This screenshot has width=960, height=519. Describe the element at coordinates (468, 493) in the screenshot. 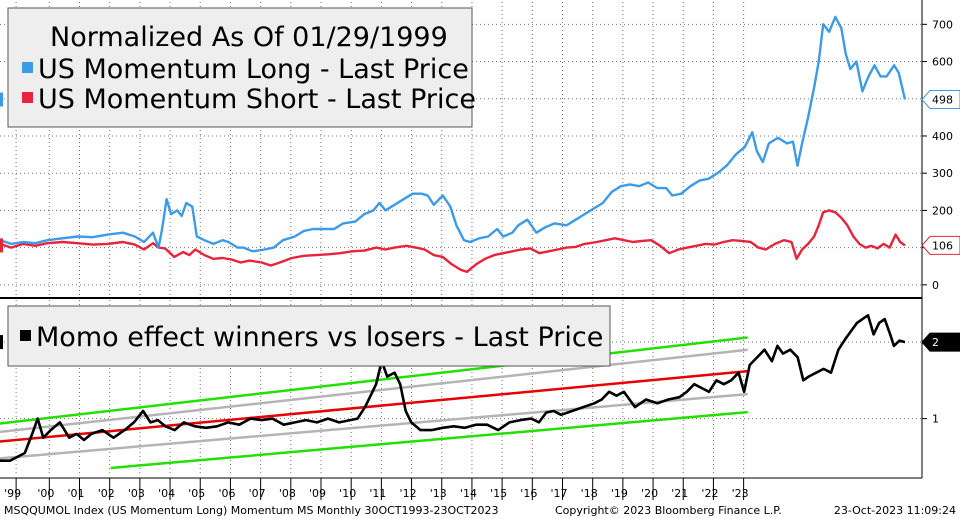

I see `x-tick-label-14: '14` at that location.